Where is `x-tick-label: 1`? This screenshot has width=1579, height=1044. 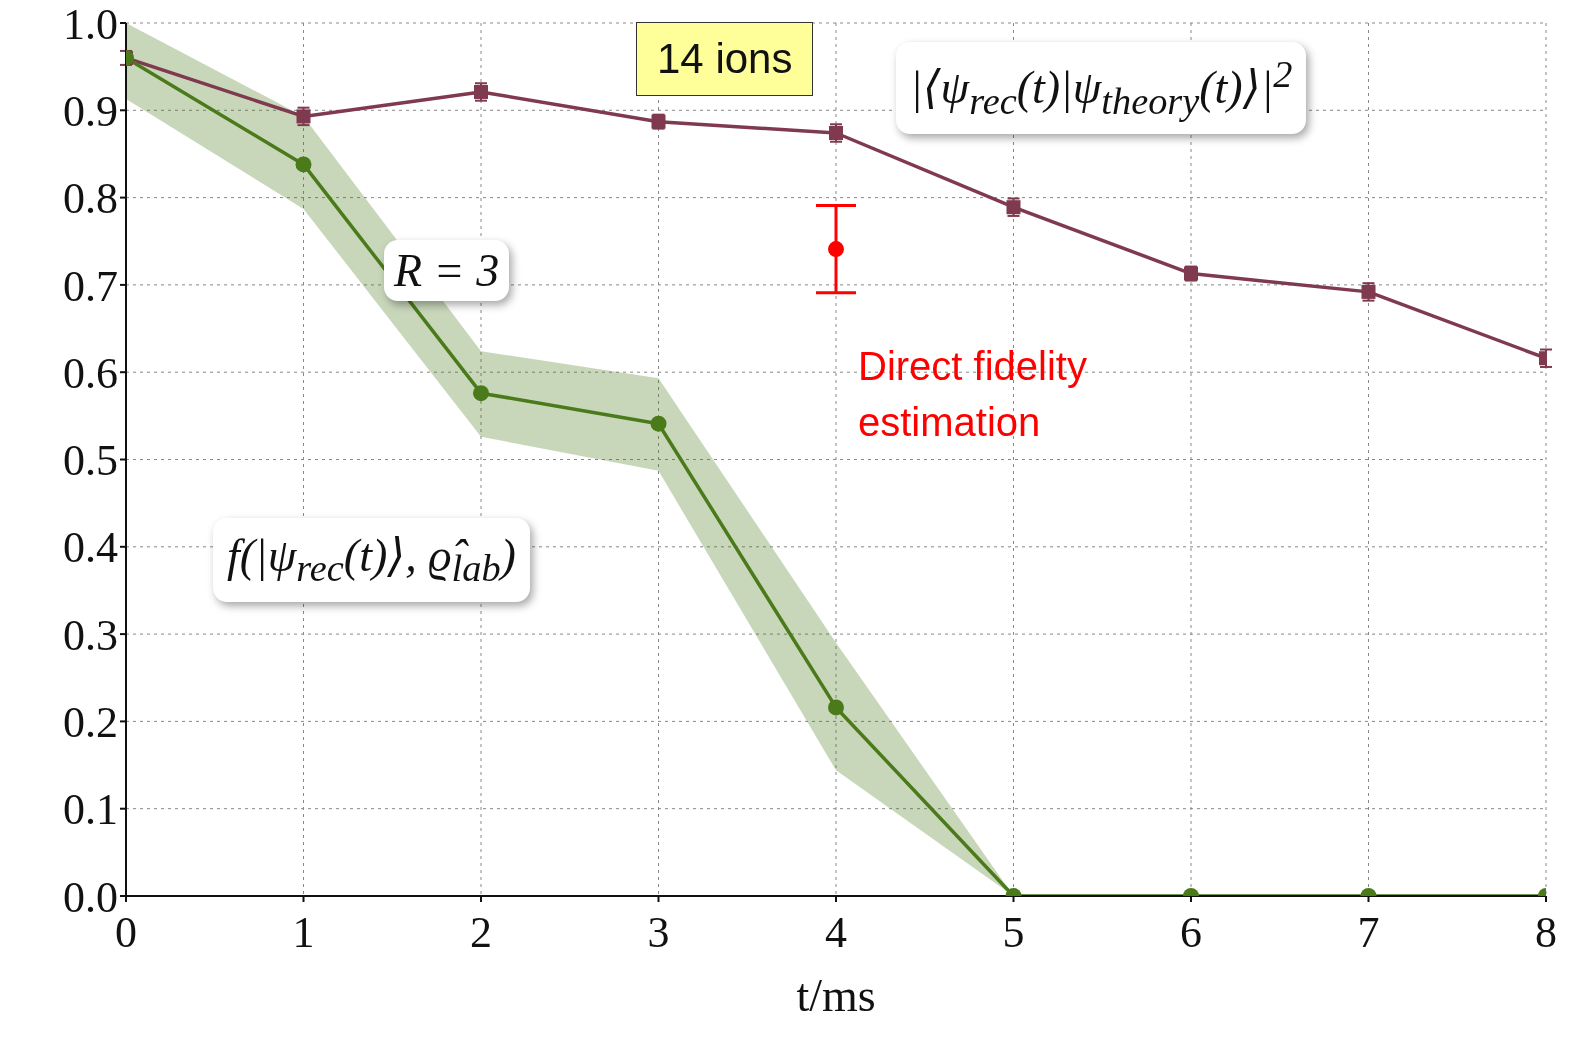 x-tick-label: 1 is located at coordinates (303, 933).